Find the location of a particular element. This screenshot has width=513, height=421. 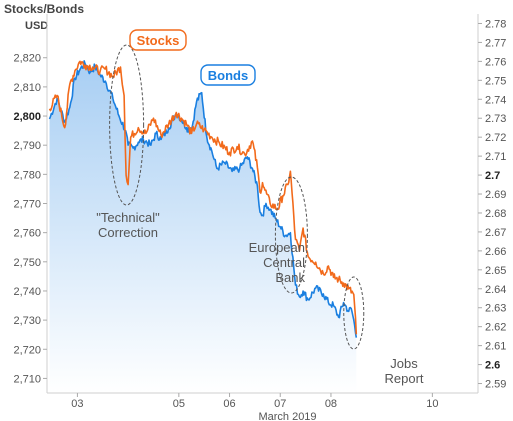

annotation-label: "Technical" is located at coordinates (128, 217).